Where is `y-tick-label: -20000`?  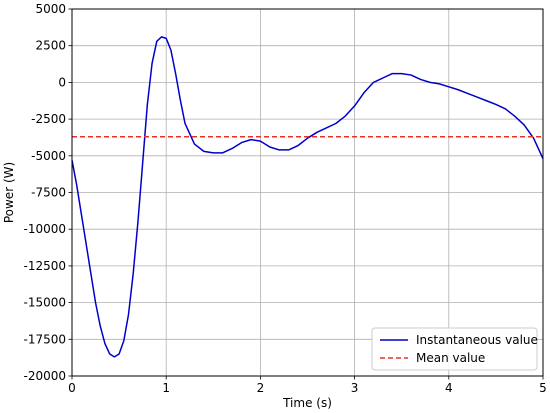 y-tick-label: -20000 is located at coordinates (44, 376).